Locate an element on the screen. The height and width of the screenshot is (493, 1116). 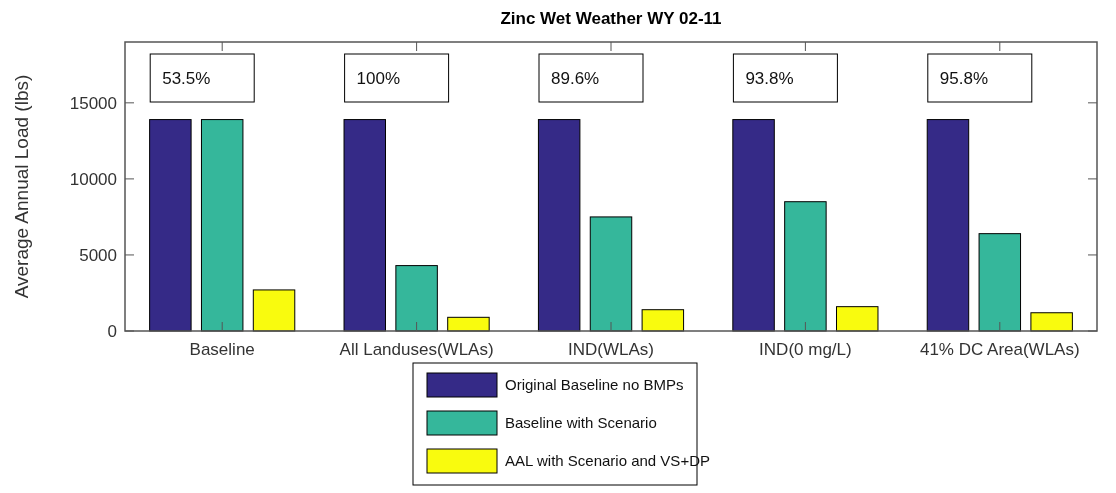
annotation: 100% is located at coordinates (378, 78).